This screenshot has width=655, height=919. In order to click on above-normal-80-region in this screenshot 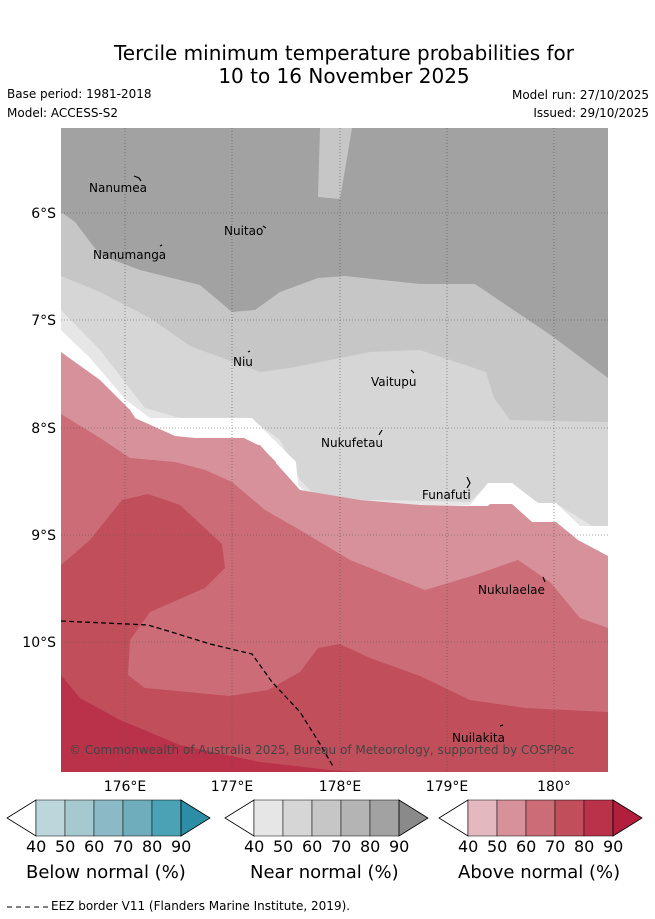, I will do `click(213, 723)`.